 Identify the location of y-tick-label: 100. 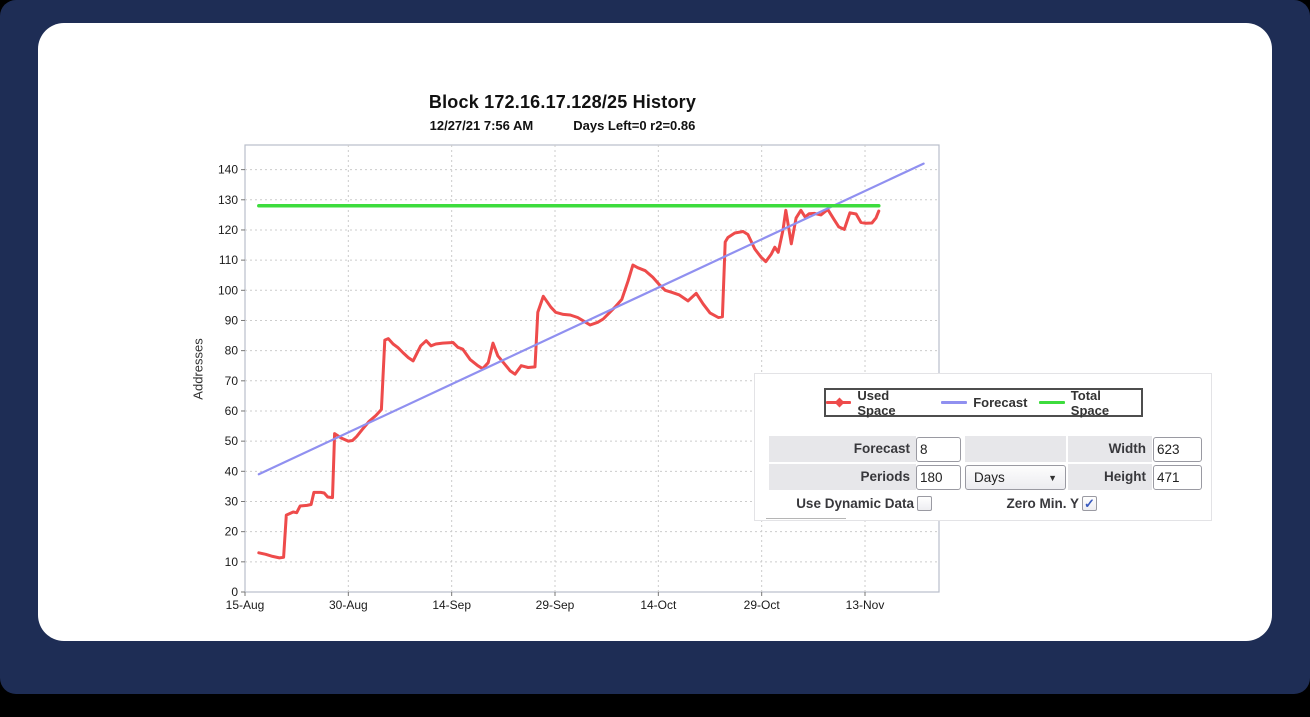
(228, 290).